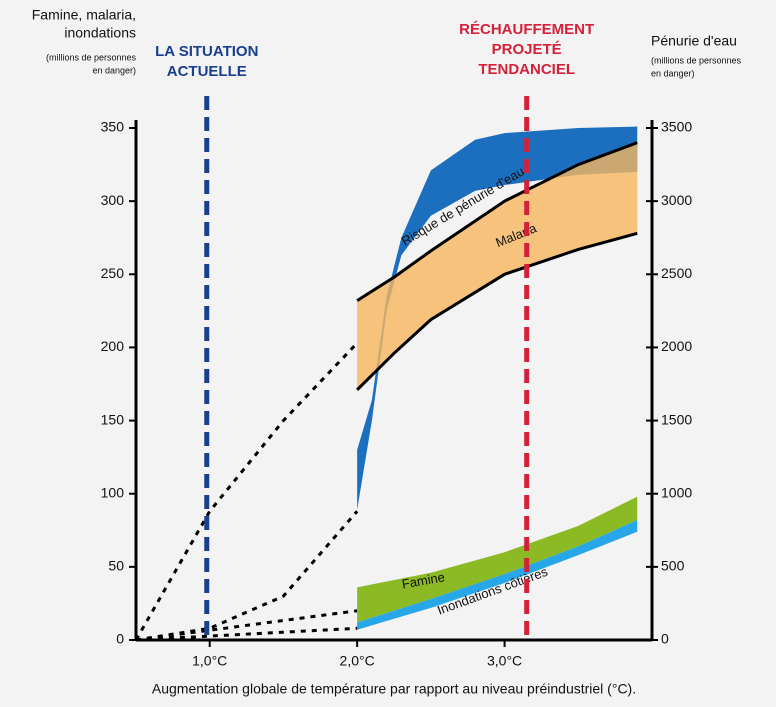 Image resolution: width=776 pixels, height=707 pixels. Describe the element at coordinates (504, 661) in the screenshot. I see `x-tick-label: 3,0°C` at that location.